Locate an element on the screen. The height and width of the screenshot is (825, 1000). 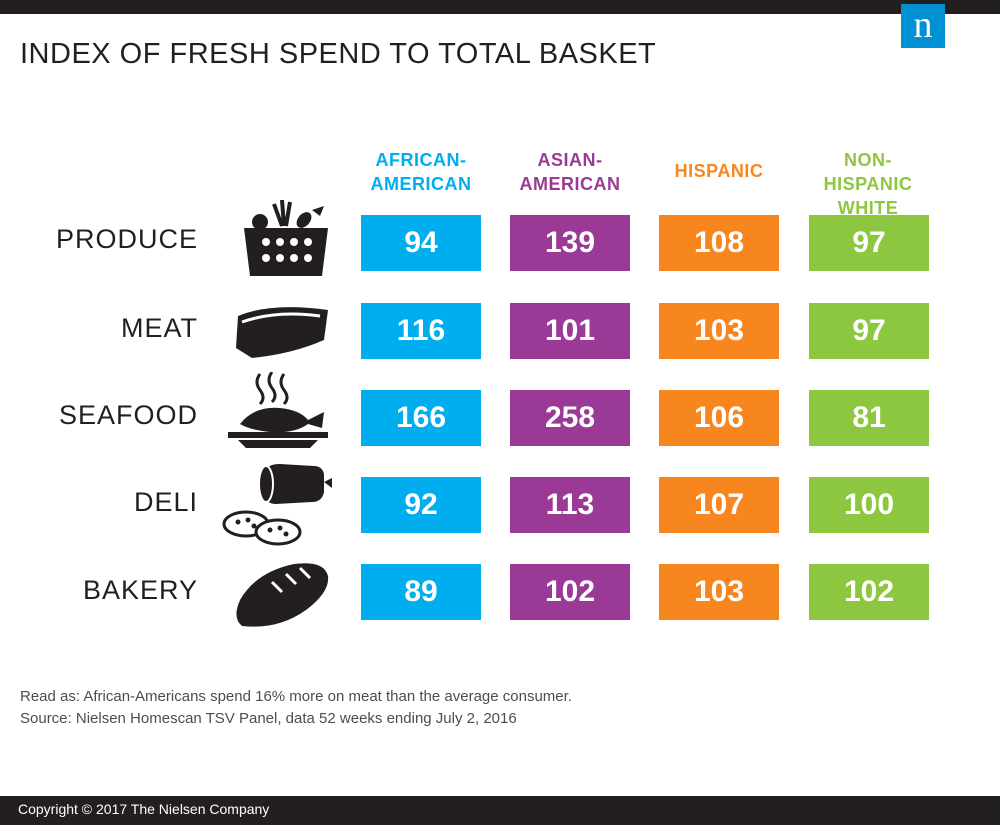
value-cell: 113 is located at coordinates (570, 505).